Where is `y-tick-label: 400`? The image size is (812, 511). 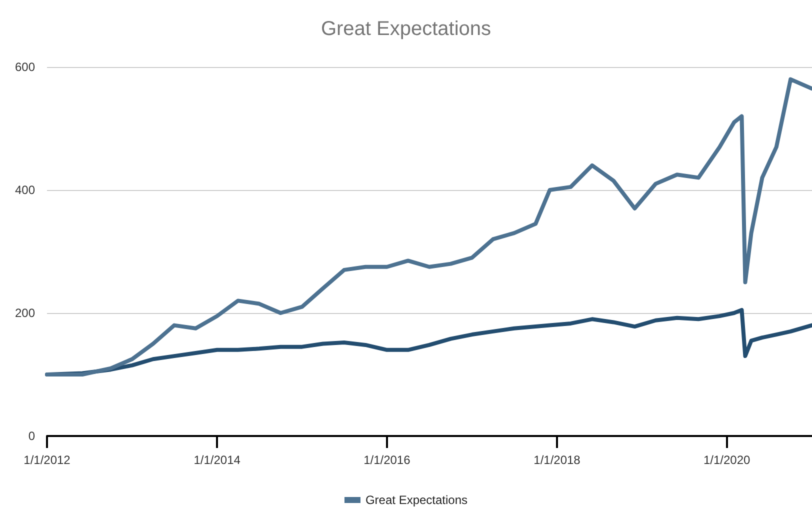 y-tick-label: 400 is located at coordinates (25, 190).